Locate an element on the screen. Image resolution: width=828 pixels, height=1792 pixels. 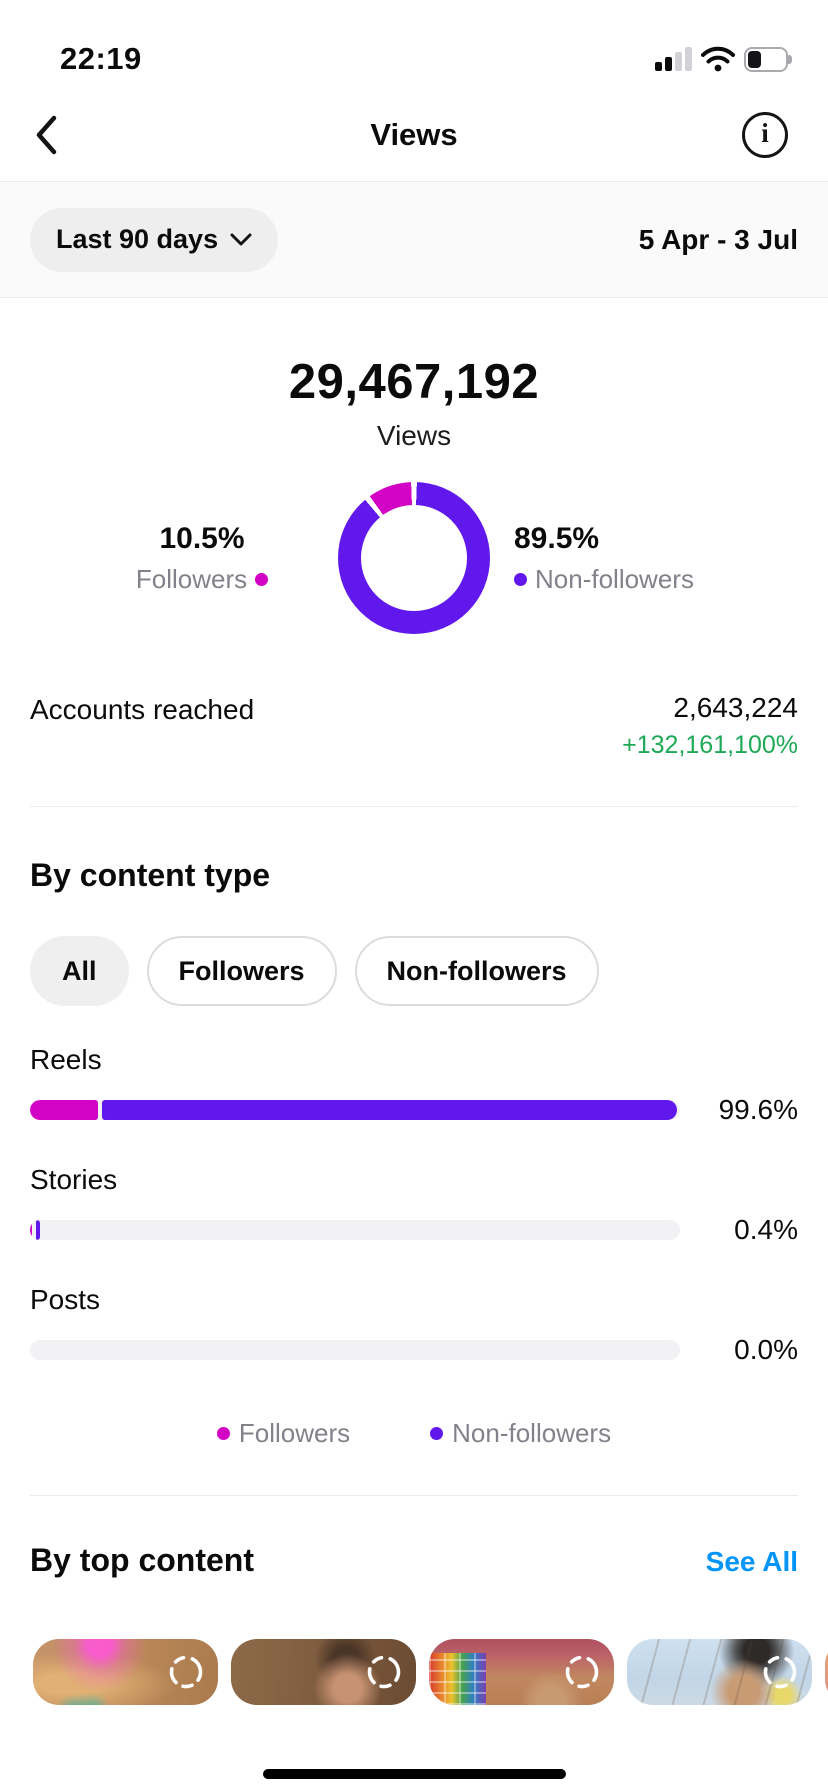
content-type-row-reels: Reels 99.6% is located at coordinates (414, 1085).